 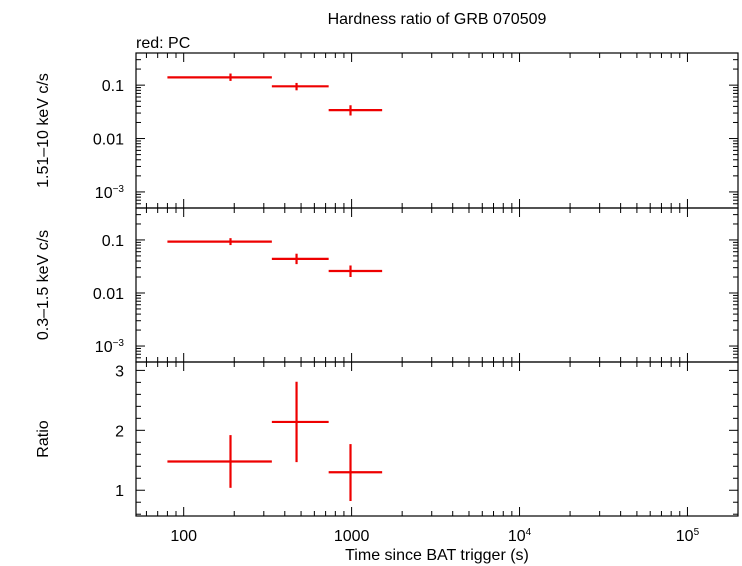 What do you see at coordinates (520, 536) in the screenshot?
I see `x-tick-label: 10⁴` at bounding box center [520, 536].